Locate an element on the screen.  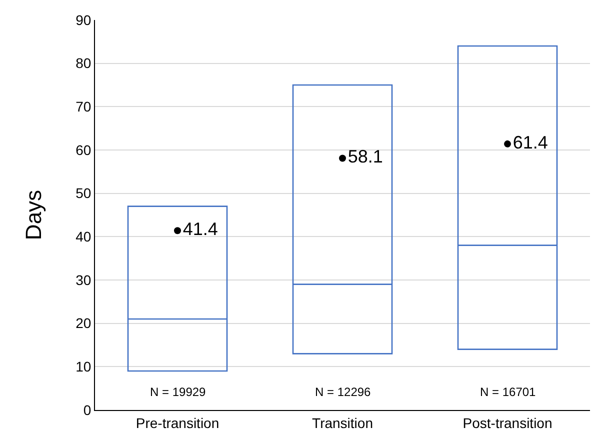
y-tick-label: 30 is located at coordinates (84, 280).